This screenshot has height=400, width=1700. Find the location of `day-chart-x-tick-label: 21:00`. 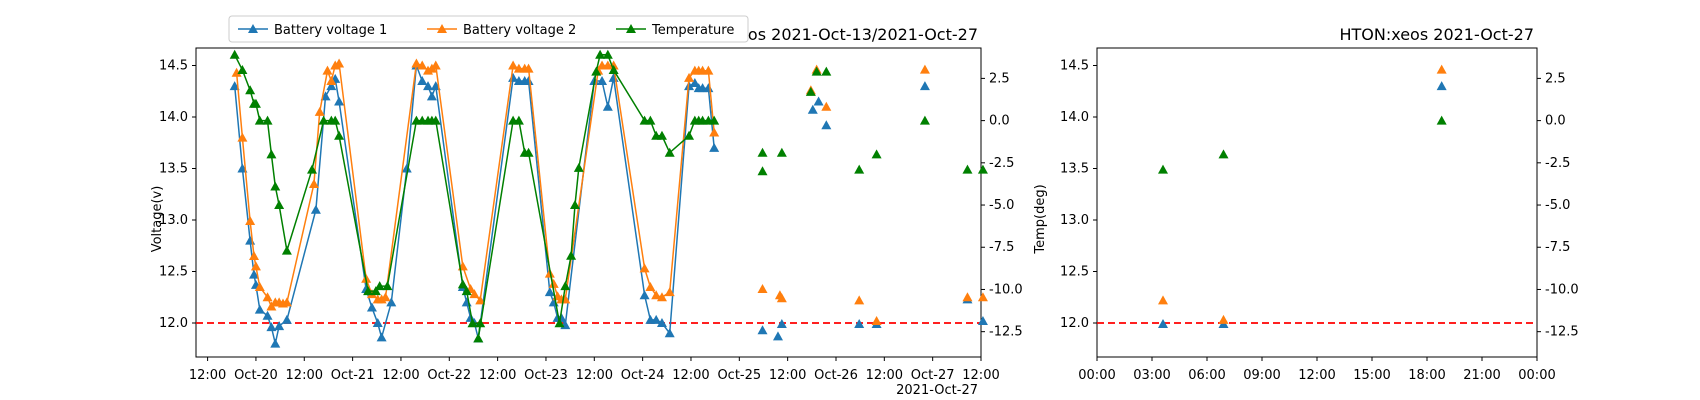

day-chart-x-tick-label: 21:00 is located at coordinates (1481, 375).